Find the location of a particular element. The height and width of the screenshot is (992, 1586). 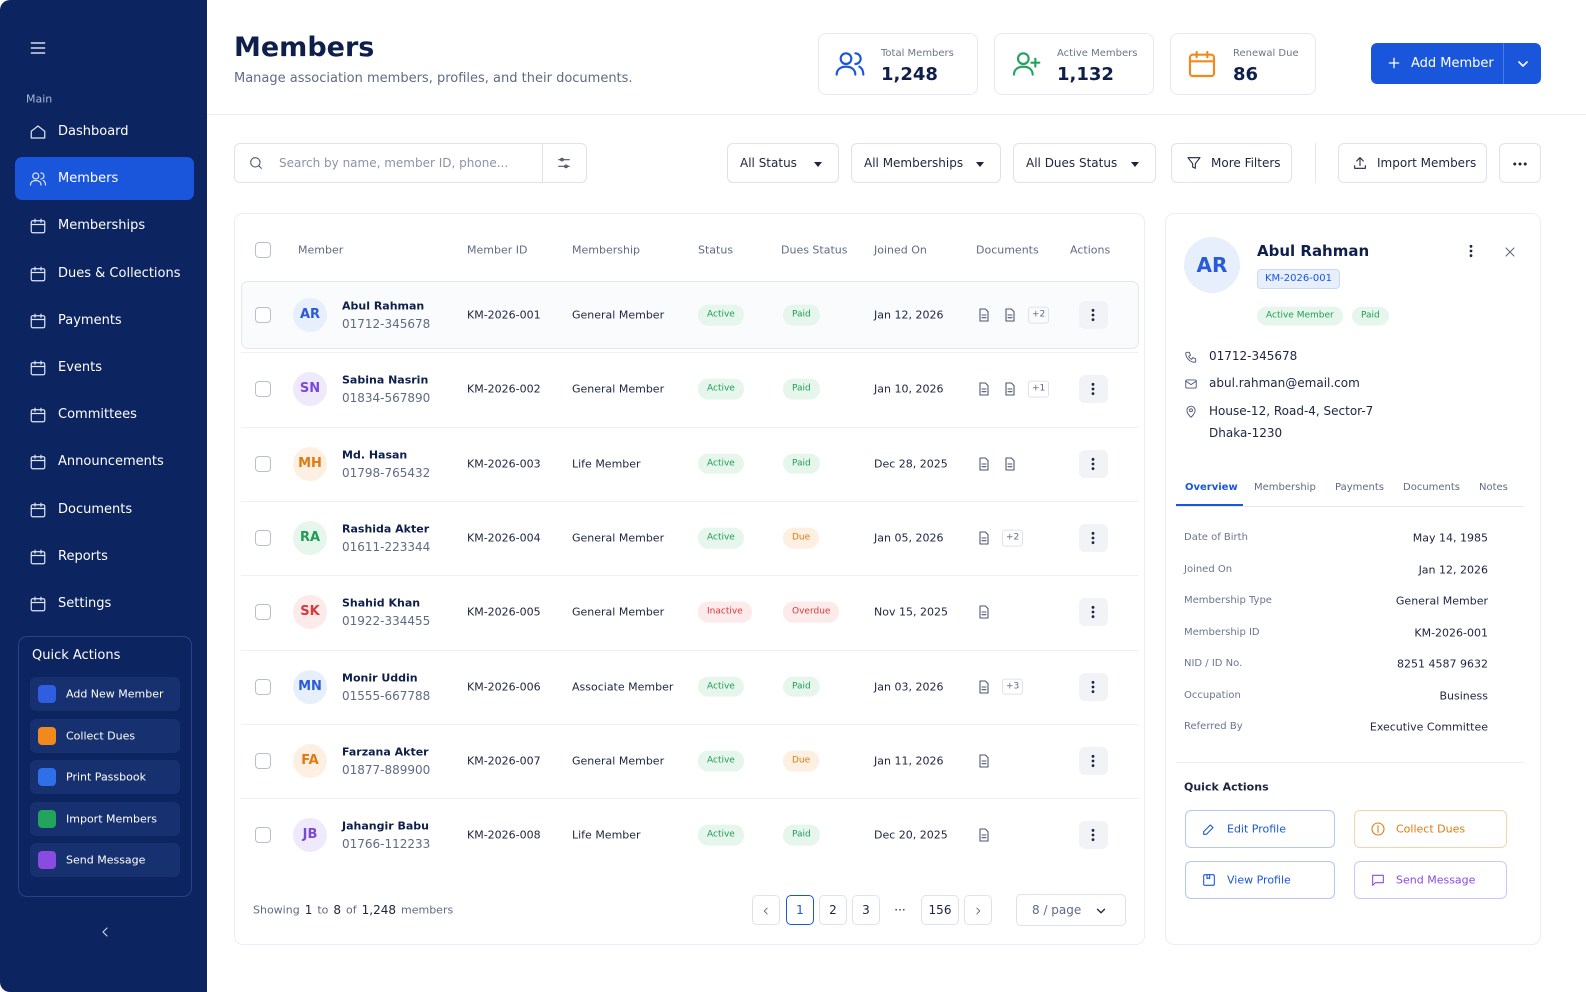

page-number: 1 is located at coordinates (800, 909).